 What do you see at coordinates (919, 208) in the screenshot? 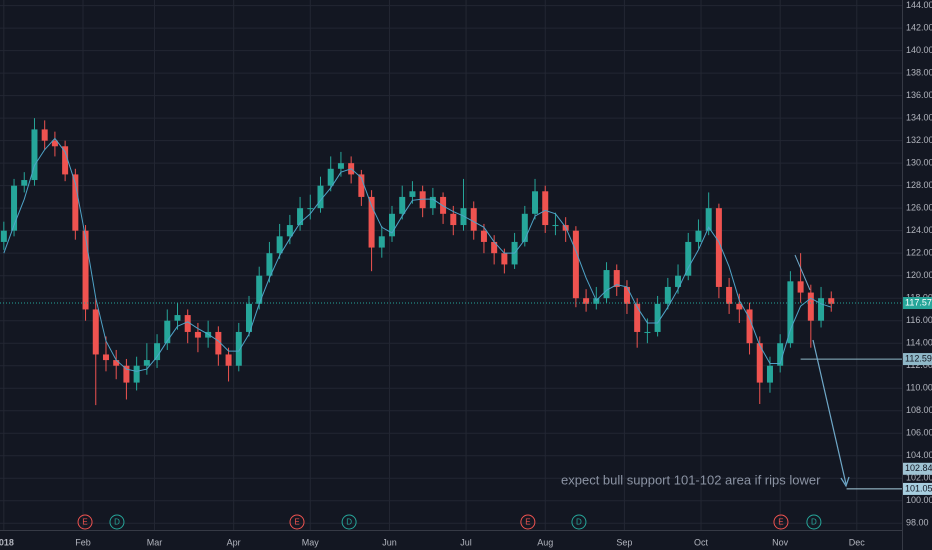
I see `y-tick-label: 126.00` at bounding box center [919, 208].